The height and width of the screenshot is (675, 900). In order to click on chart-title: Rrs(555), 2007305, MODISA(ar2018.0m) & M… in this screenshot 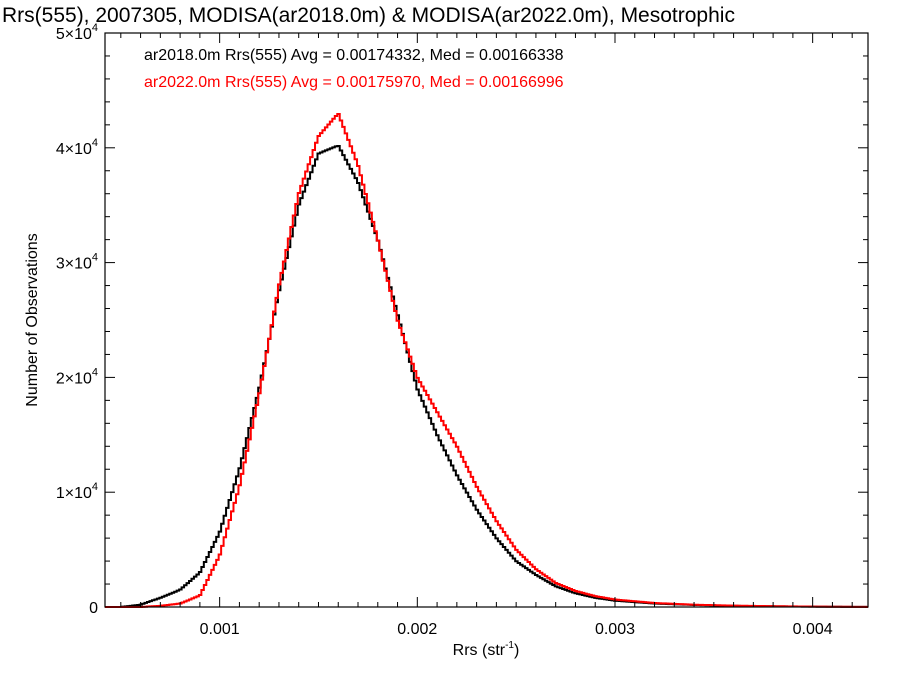, I will do `click(368, 15)`.